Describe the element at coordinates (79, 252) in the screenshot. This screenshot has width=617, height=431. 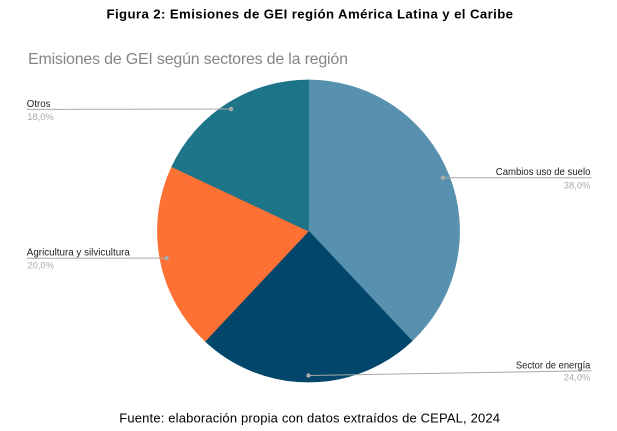
I see `svg-text: Agricultura y silvicultura` at that location.